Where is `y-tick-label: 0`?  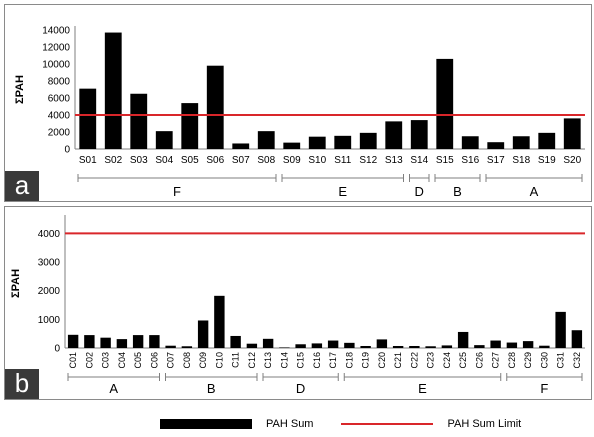
y-tick-label: 0 is located at coordinates (57, 349).